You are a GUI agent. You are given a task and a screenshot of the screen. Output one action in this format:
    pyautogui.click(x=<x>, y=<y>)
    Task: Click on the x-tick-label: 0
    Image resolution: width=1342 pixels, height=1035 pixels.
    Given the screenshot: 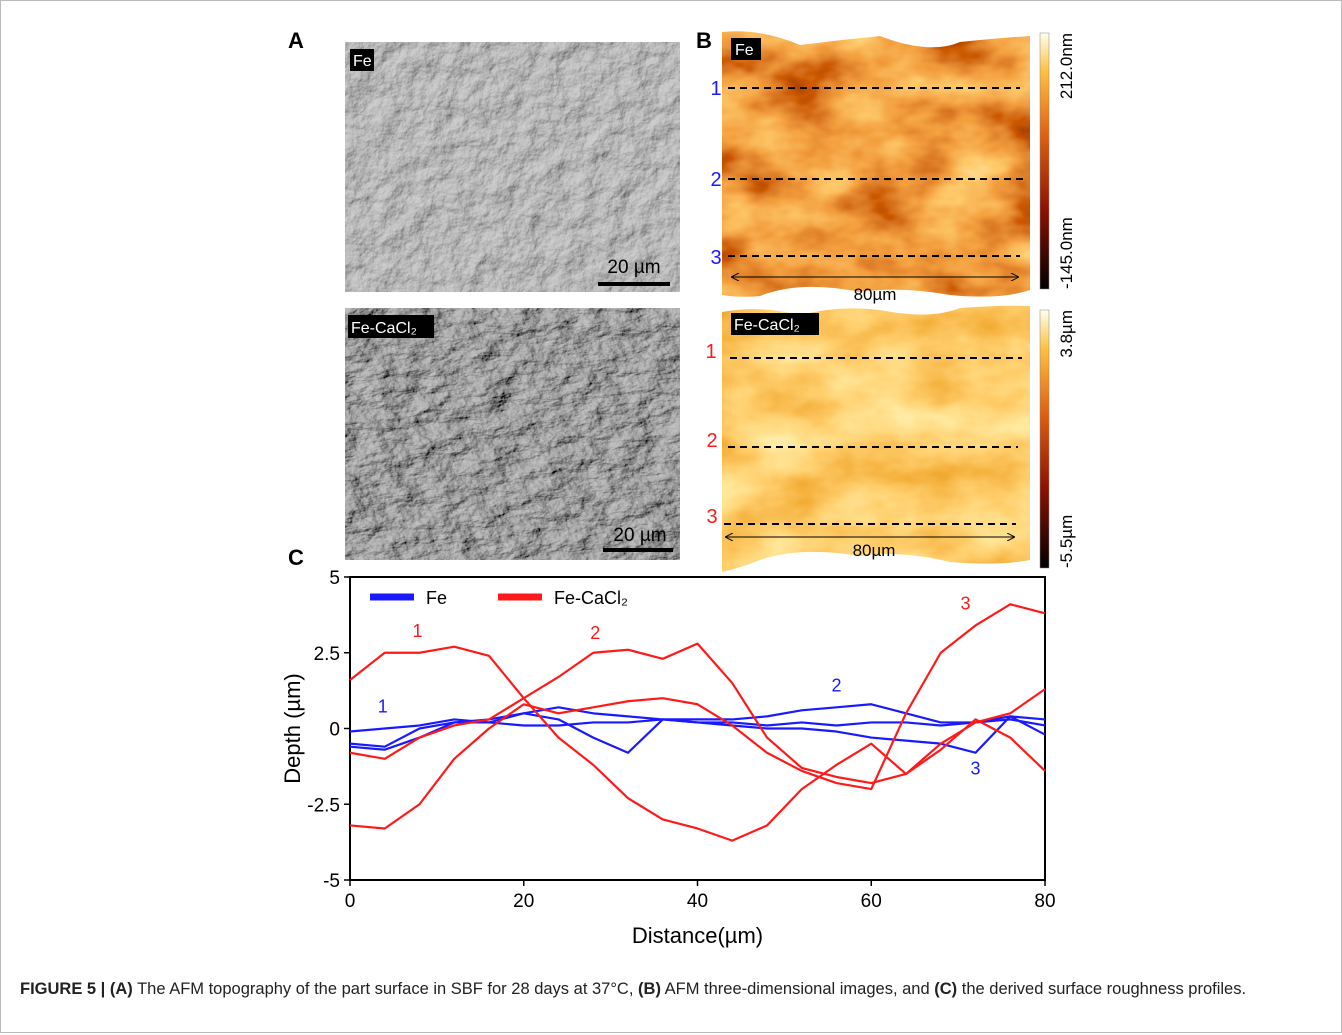 What is the action you would take?
    pyautogui.click(x=350, y=901)
    